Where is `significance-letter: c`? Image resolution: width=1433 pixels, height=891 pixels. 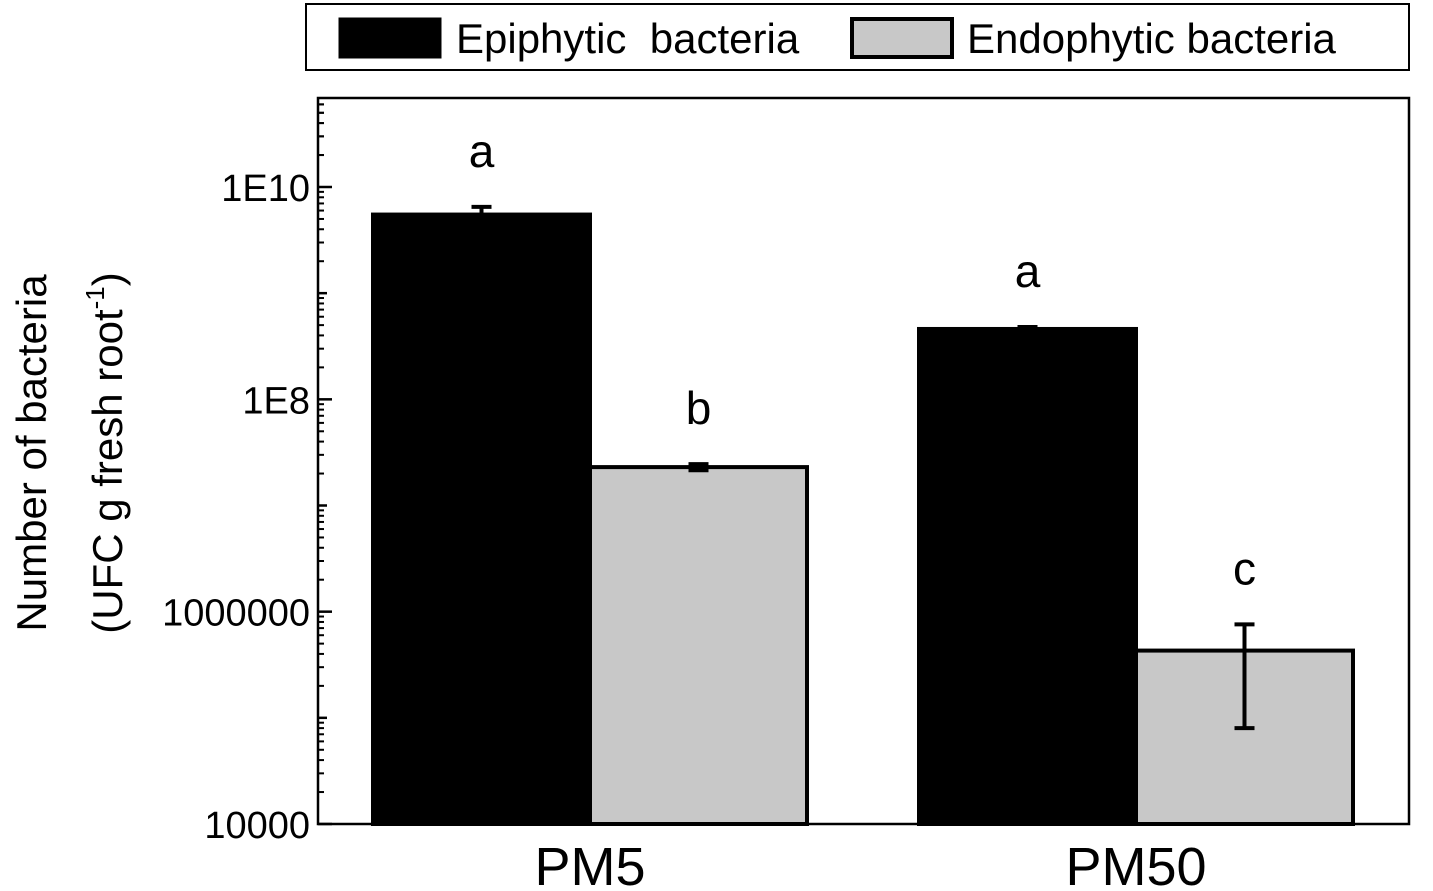 significance-letter: c is located at coordinates (1244, 568).